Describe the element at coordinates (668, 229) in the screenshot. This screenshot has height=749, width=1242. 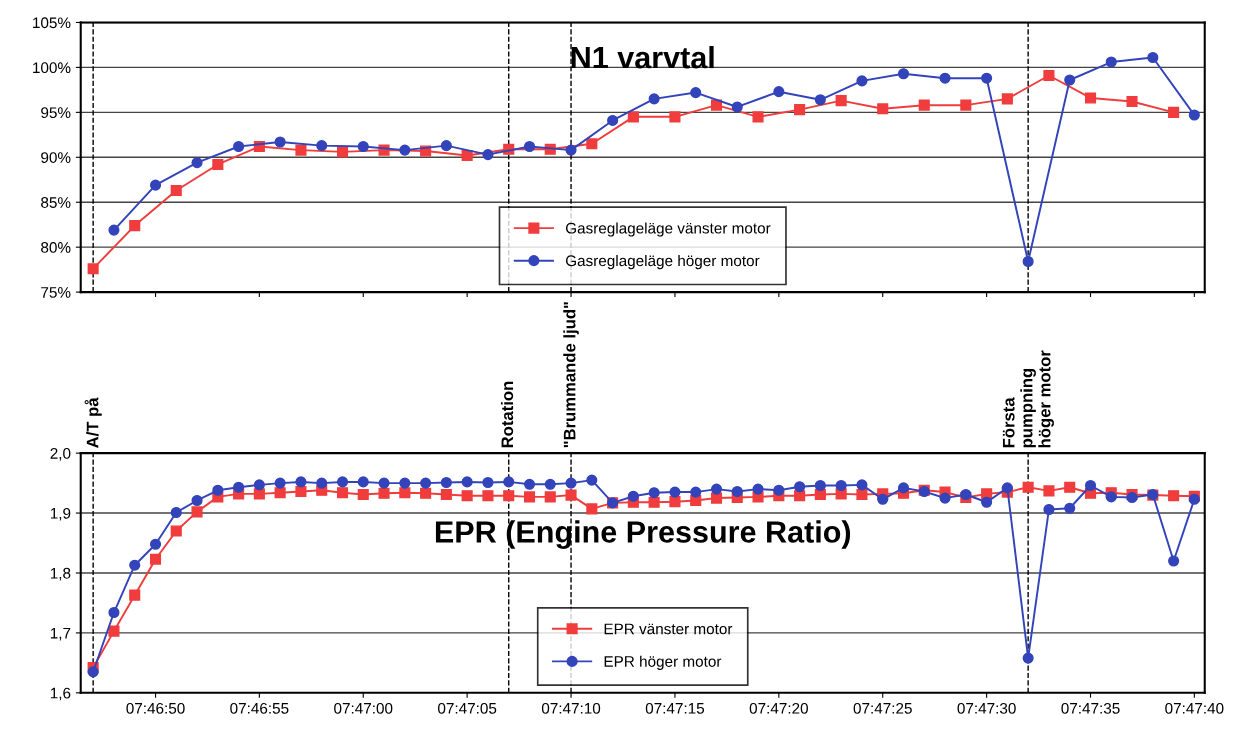
I see `legend-label: Gasreglageläge vänster motor` at that location.